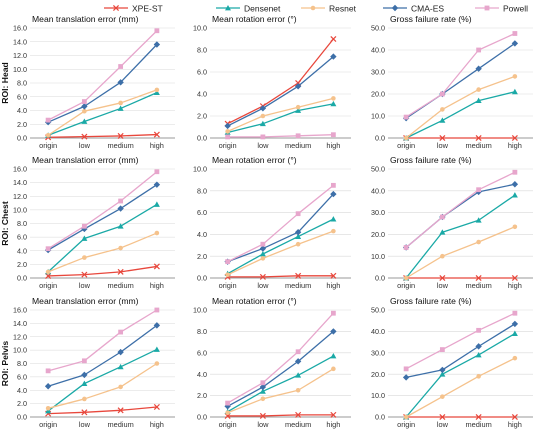 This screenshot has height=432, width=550. What do you see at coordinates (501, 9) in the screenshot?
I see `legend-item-powell: Powell` at bounding box center [501, 9].